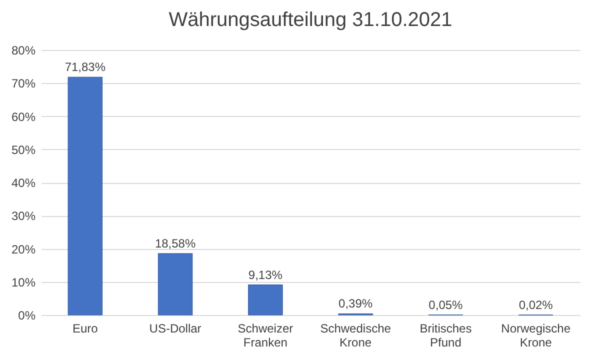 Image resolution: width=600 pixels, height=360 pixels. What do you see at coordinates (446, 305) in the screenshot?
I see `data-label: 0,05%` at bounding box center [446, 305].